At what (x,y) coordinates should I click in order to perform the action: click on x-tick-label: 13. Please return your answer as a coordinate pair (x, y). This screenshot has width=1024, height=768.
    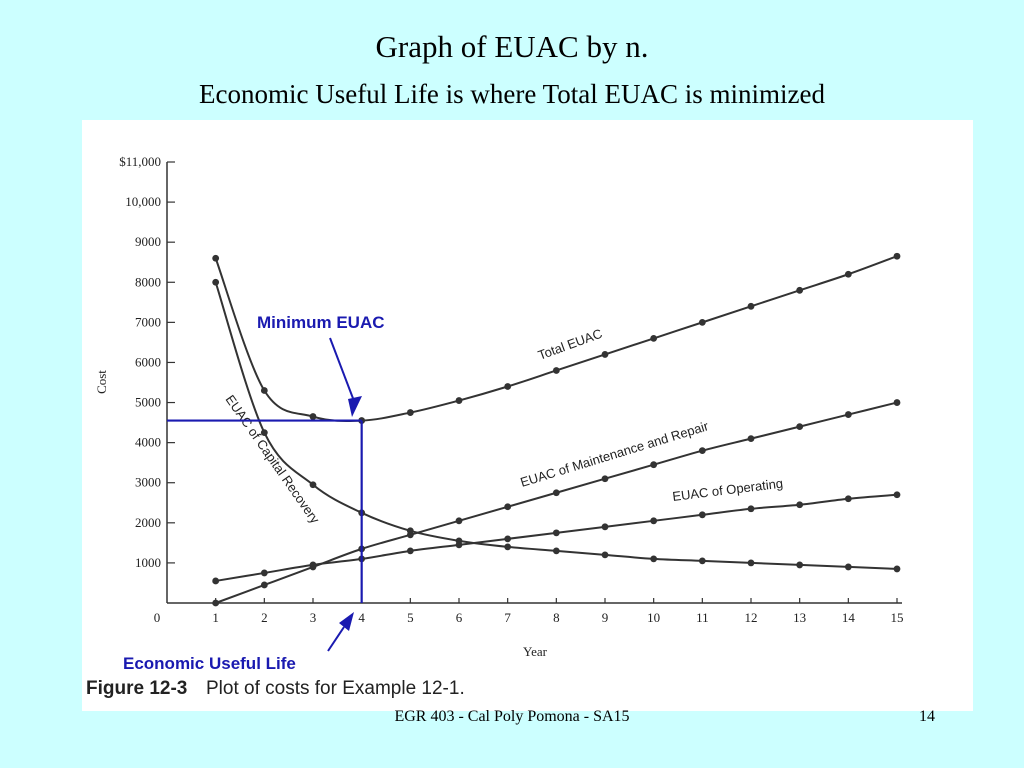
    Looking at the image, I should click on (799, 617).